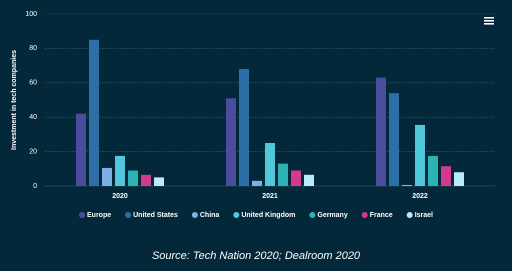 Image resolution: width=512 pixels, height=271 pixels. I want to click on legend-label: United States, so click(155, 215).